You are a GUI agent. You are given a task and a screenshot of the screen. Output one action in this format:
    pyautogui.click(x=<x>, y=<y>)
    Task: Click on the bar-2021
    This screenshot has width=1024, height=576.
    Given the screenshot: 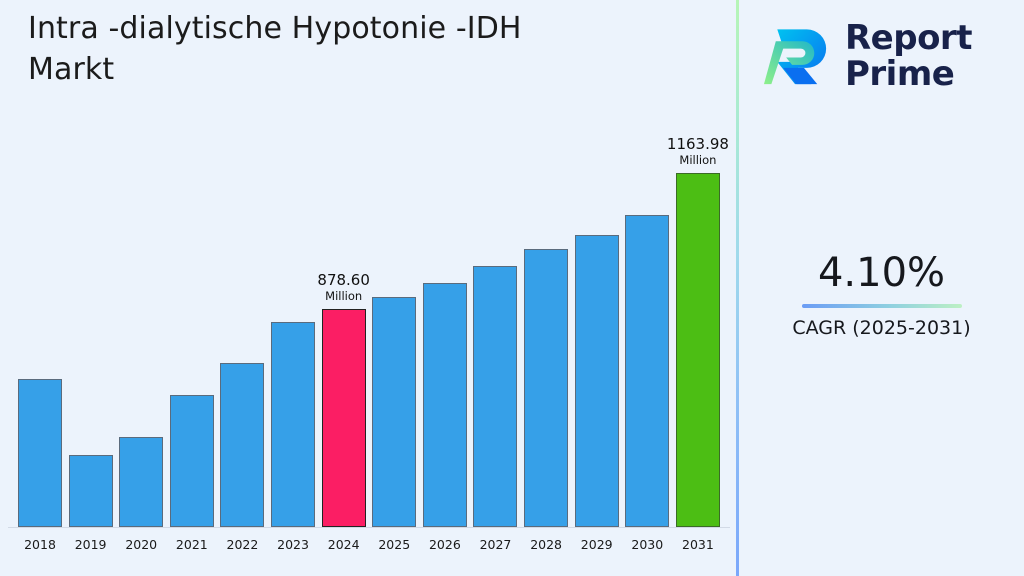 What is the action you would take?
    pyautogui.click(x=191, y=461)
    